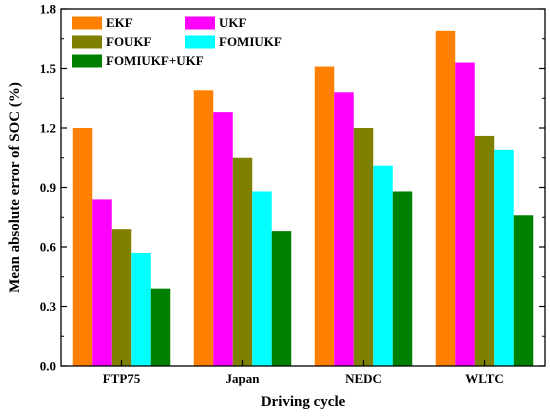  I want to click on bar-ukf-japan, so click(223, 239).